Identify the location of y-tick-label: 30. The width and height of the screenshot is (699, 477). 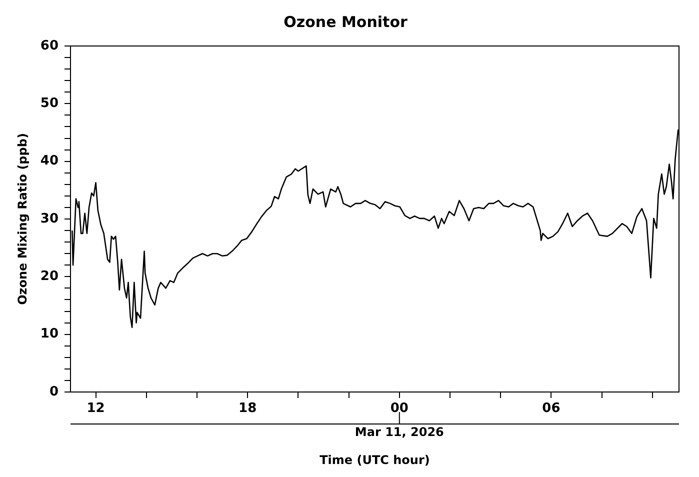
(49, 218).